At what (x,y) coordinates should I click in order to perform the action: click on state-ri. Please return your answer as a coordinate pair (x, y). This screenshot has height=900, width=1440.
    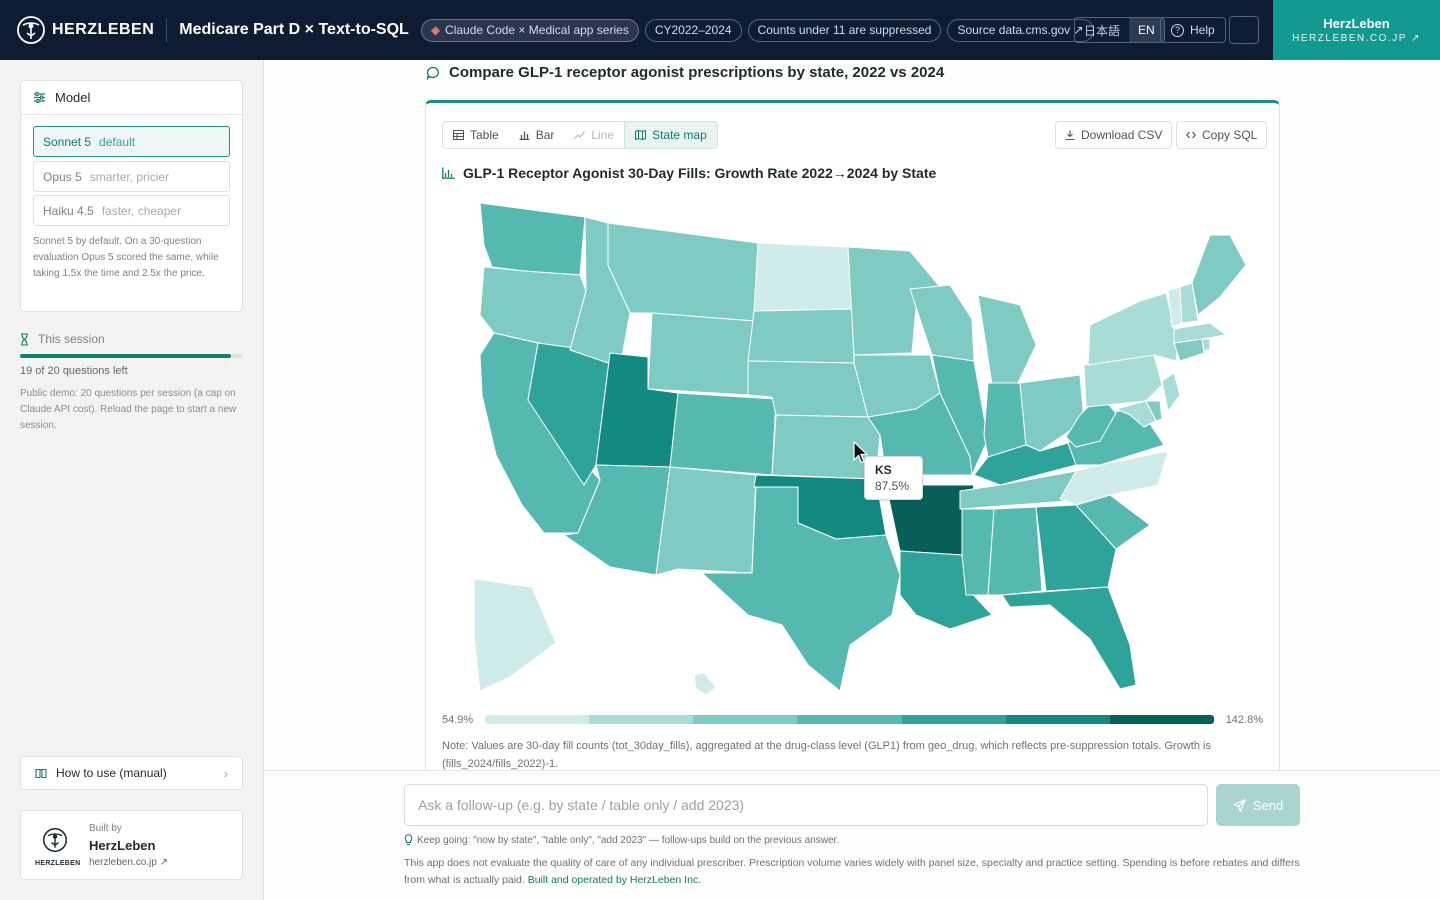
    Looking at the image, I should click on (1206, 345).